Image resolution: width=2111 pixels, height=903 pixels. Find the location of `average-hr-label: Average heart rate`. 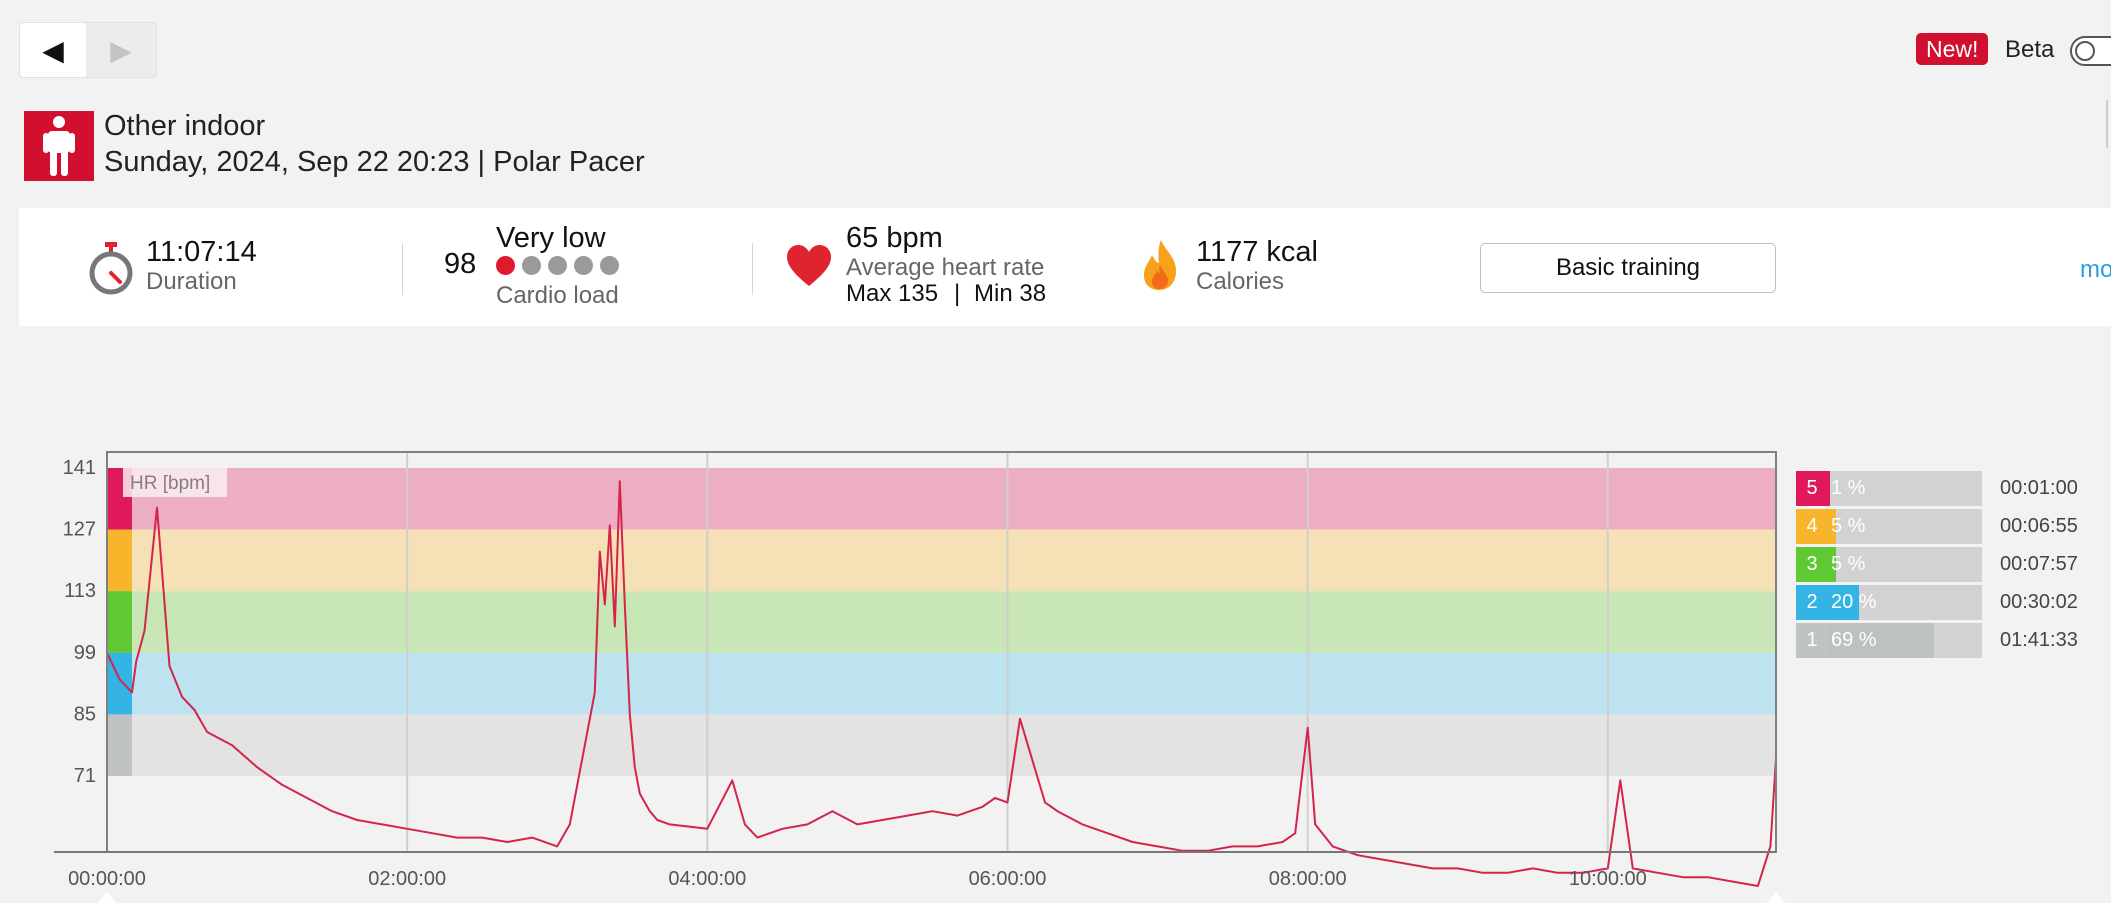

average-hr-label: Average heart rate is located at coordinates (945, 267).